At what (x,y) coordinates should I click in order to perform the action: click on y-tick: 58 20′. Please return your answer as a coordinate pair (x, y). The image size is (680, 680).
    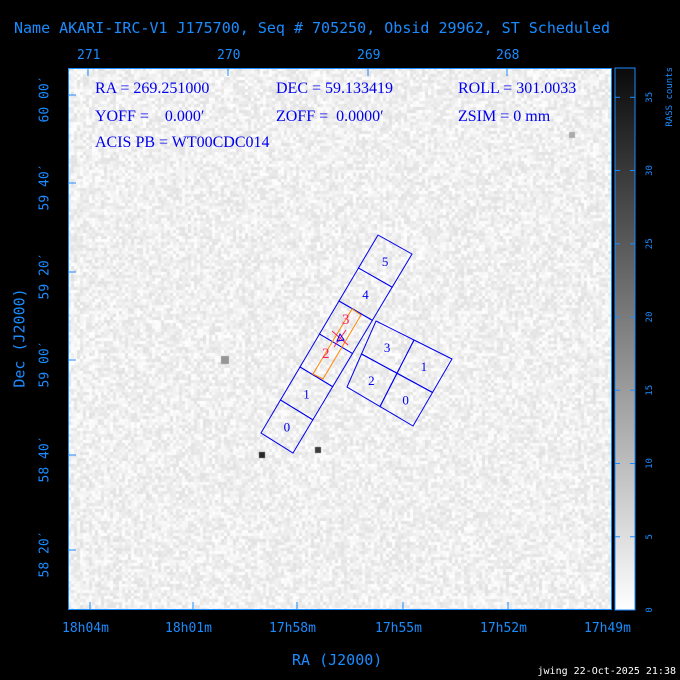
    Looking at the image, I should click on (45, 554).